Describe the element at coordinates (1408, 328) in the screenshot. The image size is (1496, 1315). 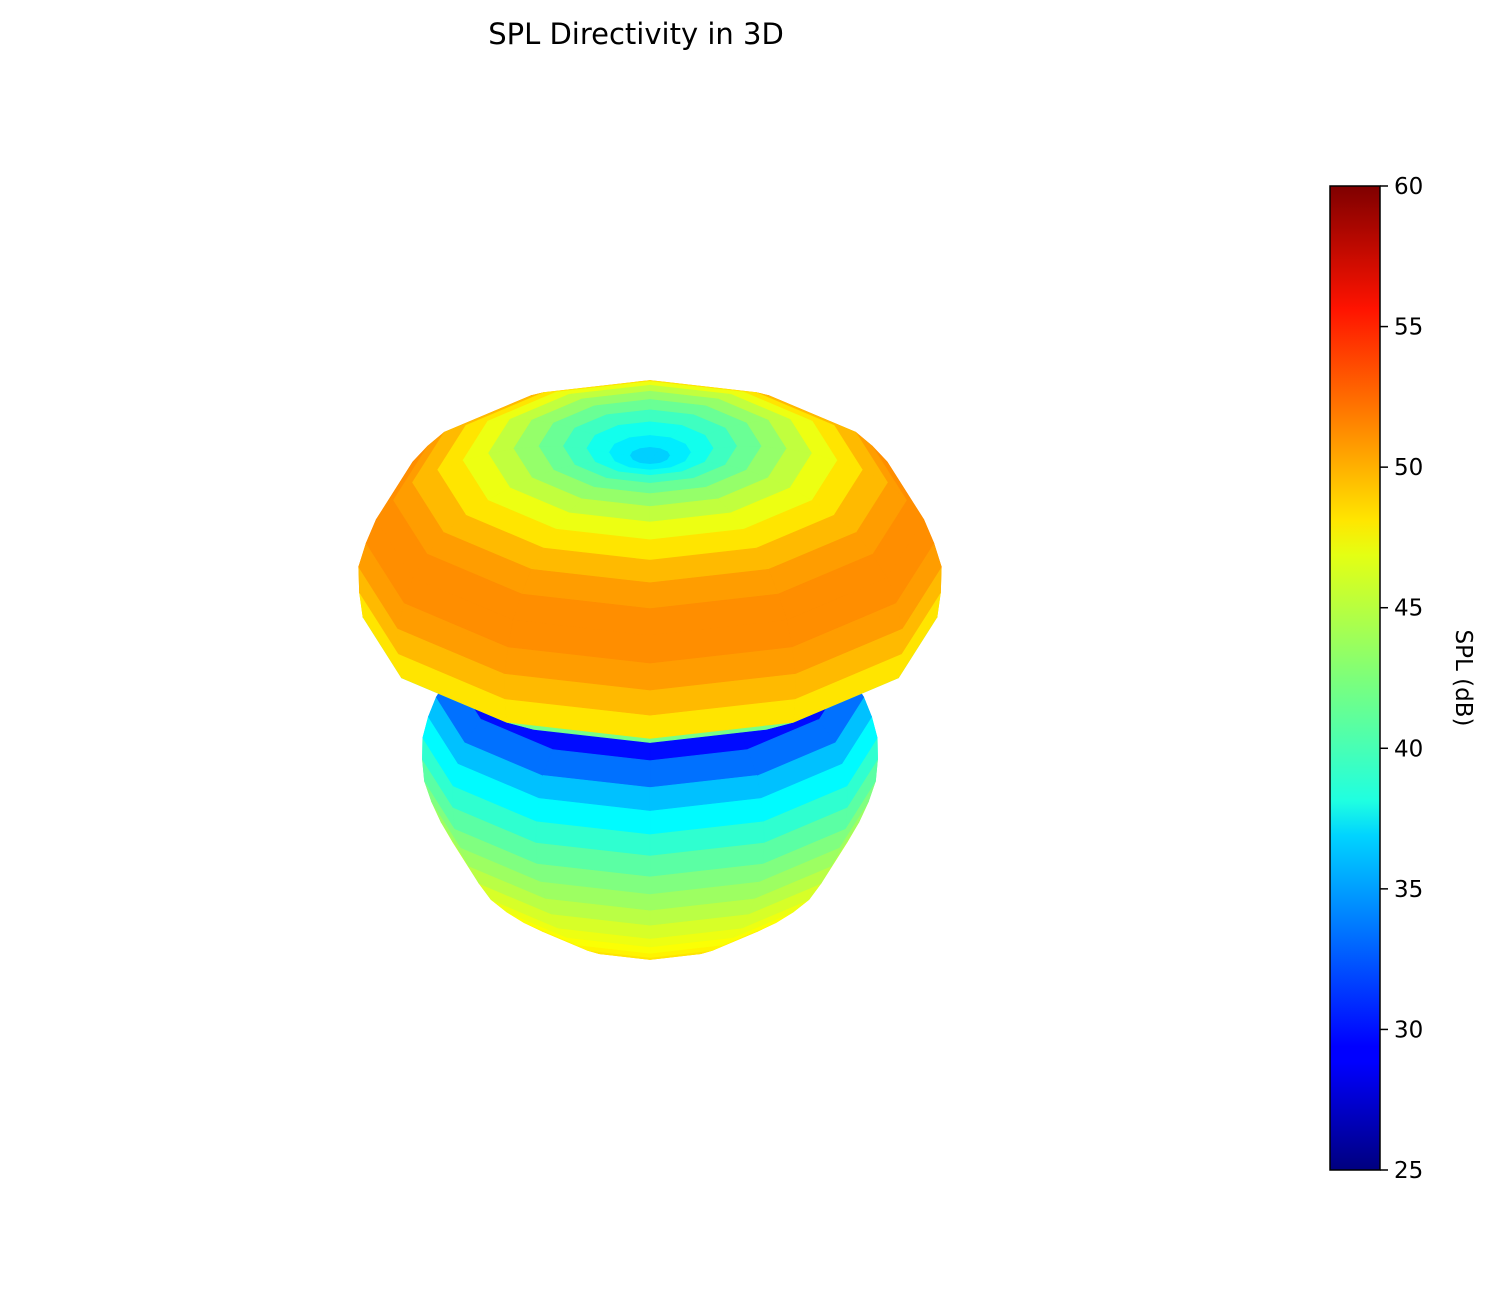
I see `colorbar-tick-label: 55` at that location.